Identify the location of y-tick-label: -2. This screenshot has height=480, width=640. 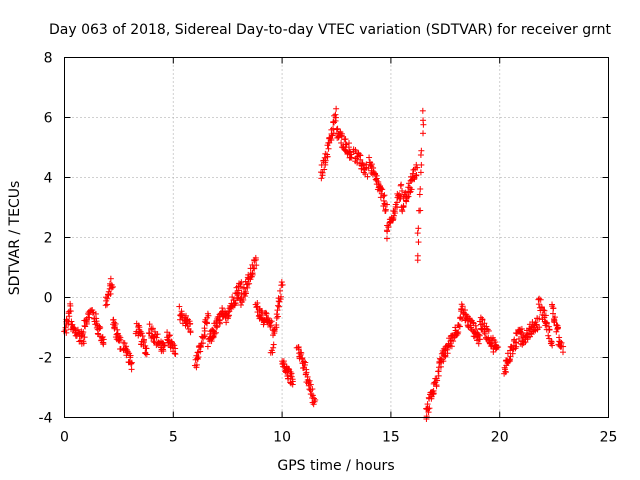
(46, 359).